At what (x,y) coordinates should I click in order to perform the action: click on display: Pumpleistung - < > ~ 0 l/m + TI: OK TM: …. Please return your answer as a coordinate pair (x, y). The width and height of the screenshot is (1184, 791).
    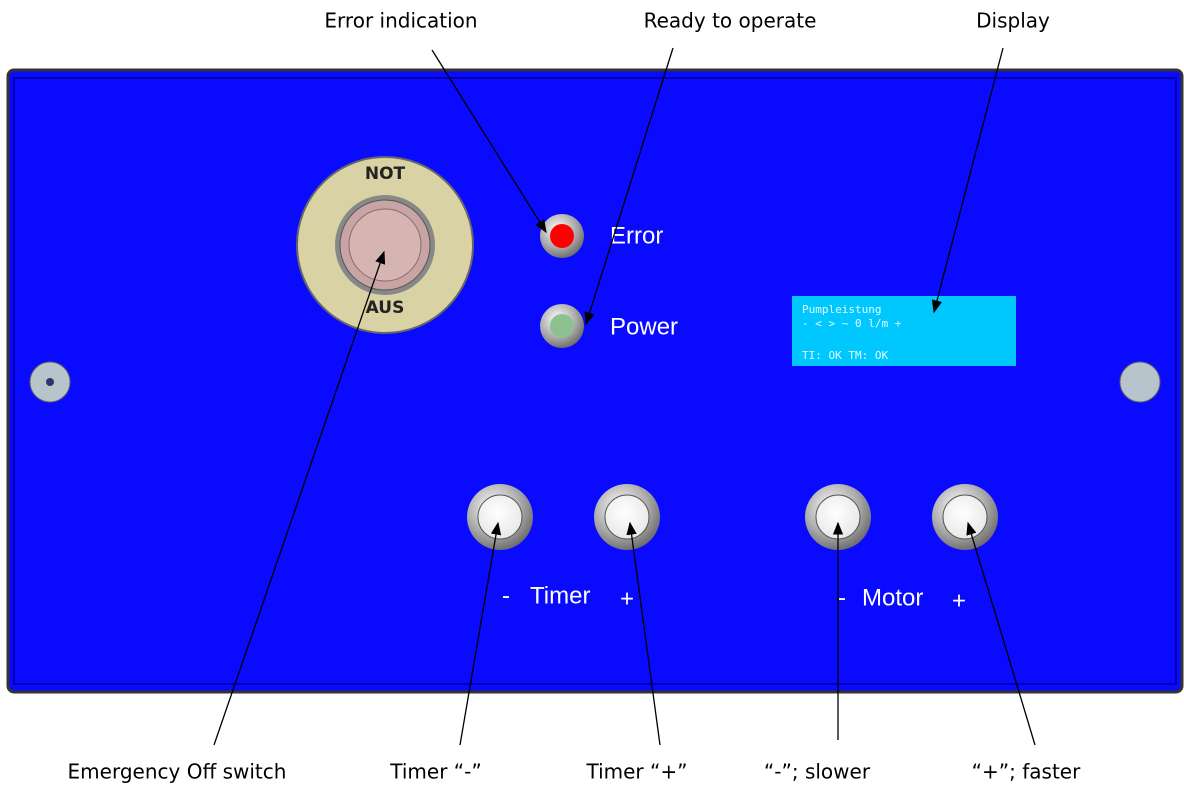
    Looking at the image, I should click on (904, 331).